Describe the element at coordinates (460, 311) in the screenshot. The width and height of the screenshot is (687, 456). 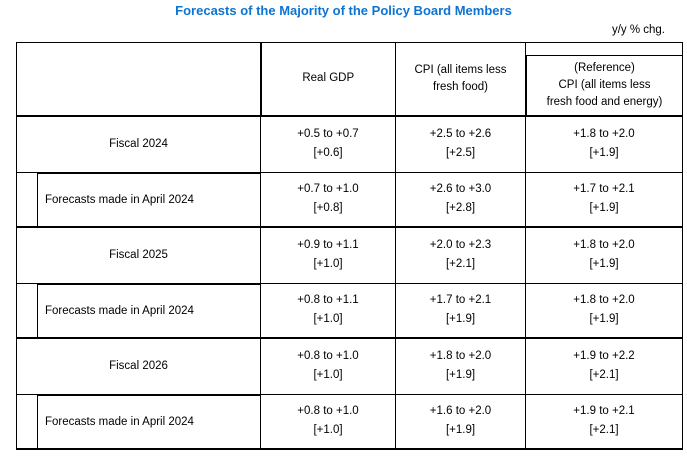
I see `cpi-forecast-cell: +1.7 to +2.1 [+1.9]` at that location.